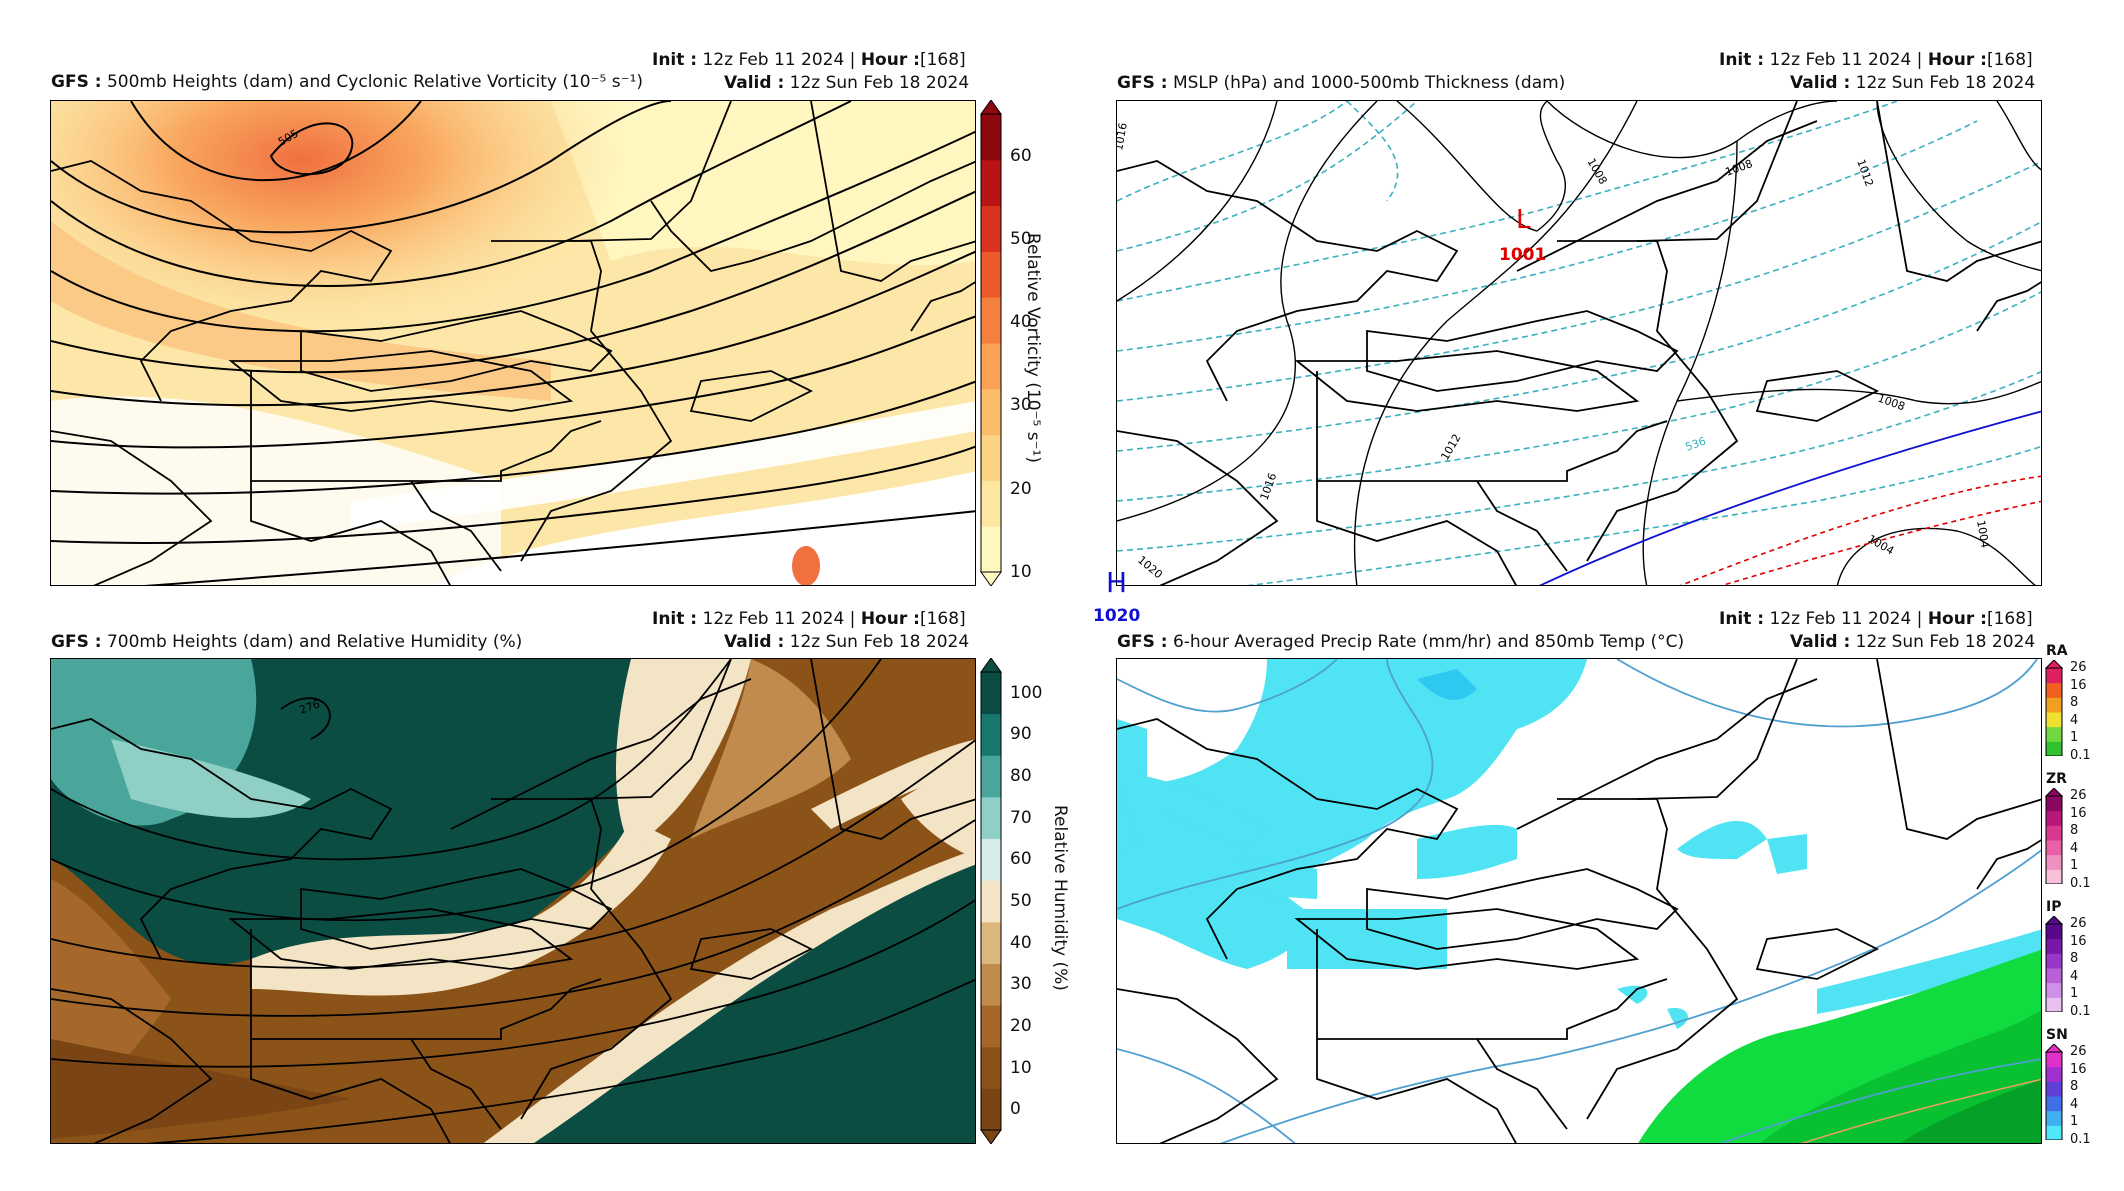  I want to click on colorbar-tick-label: 60, so click(1021, 859).